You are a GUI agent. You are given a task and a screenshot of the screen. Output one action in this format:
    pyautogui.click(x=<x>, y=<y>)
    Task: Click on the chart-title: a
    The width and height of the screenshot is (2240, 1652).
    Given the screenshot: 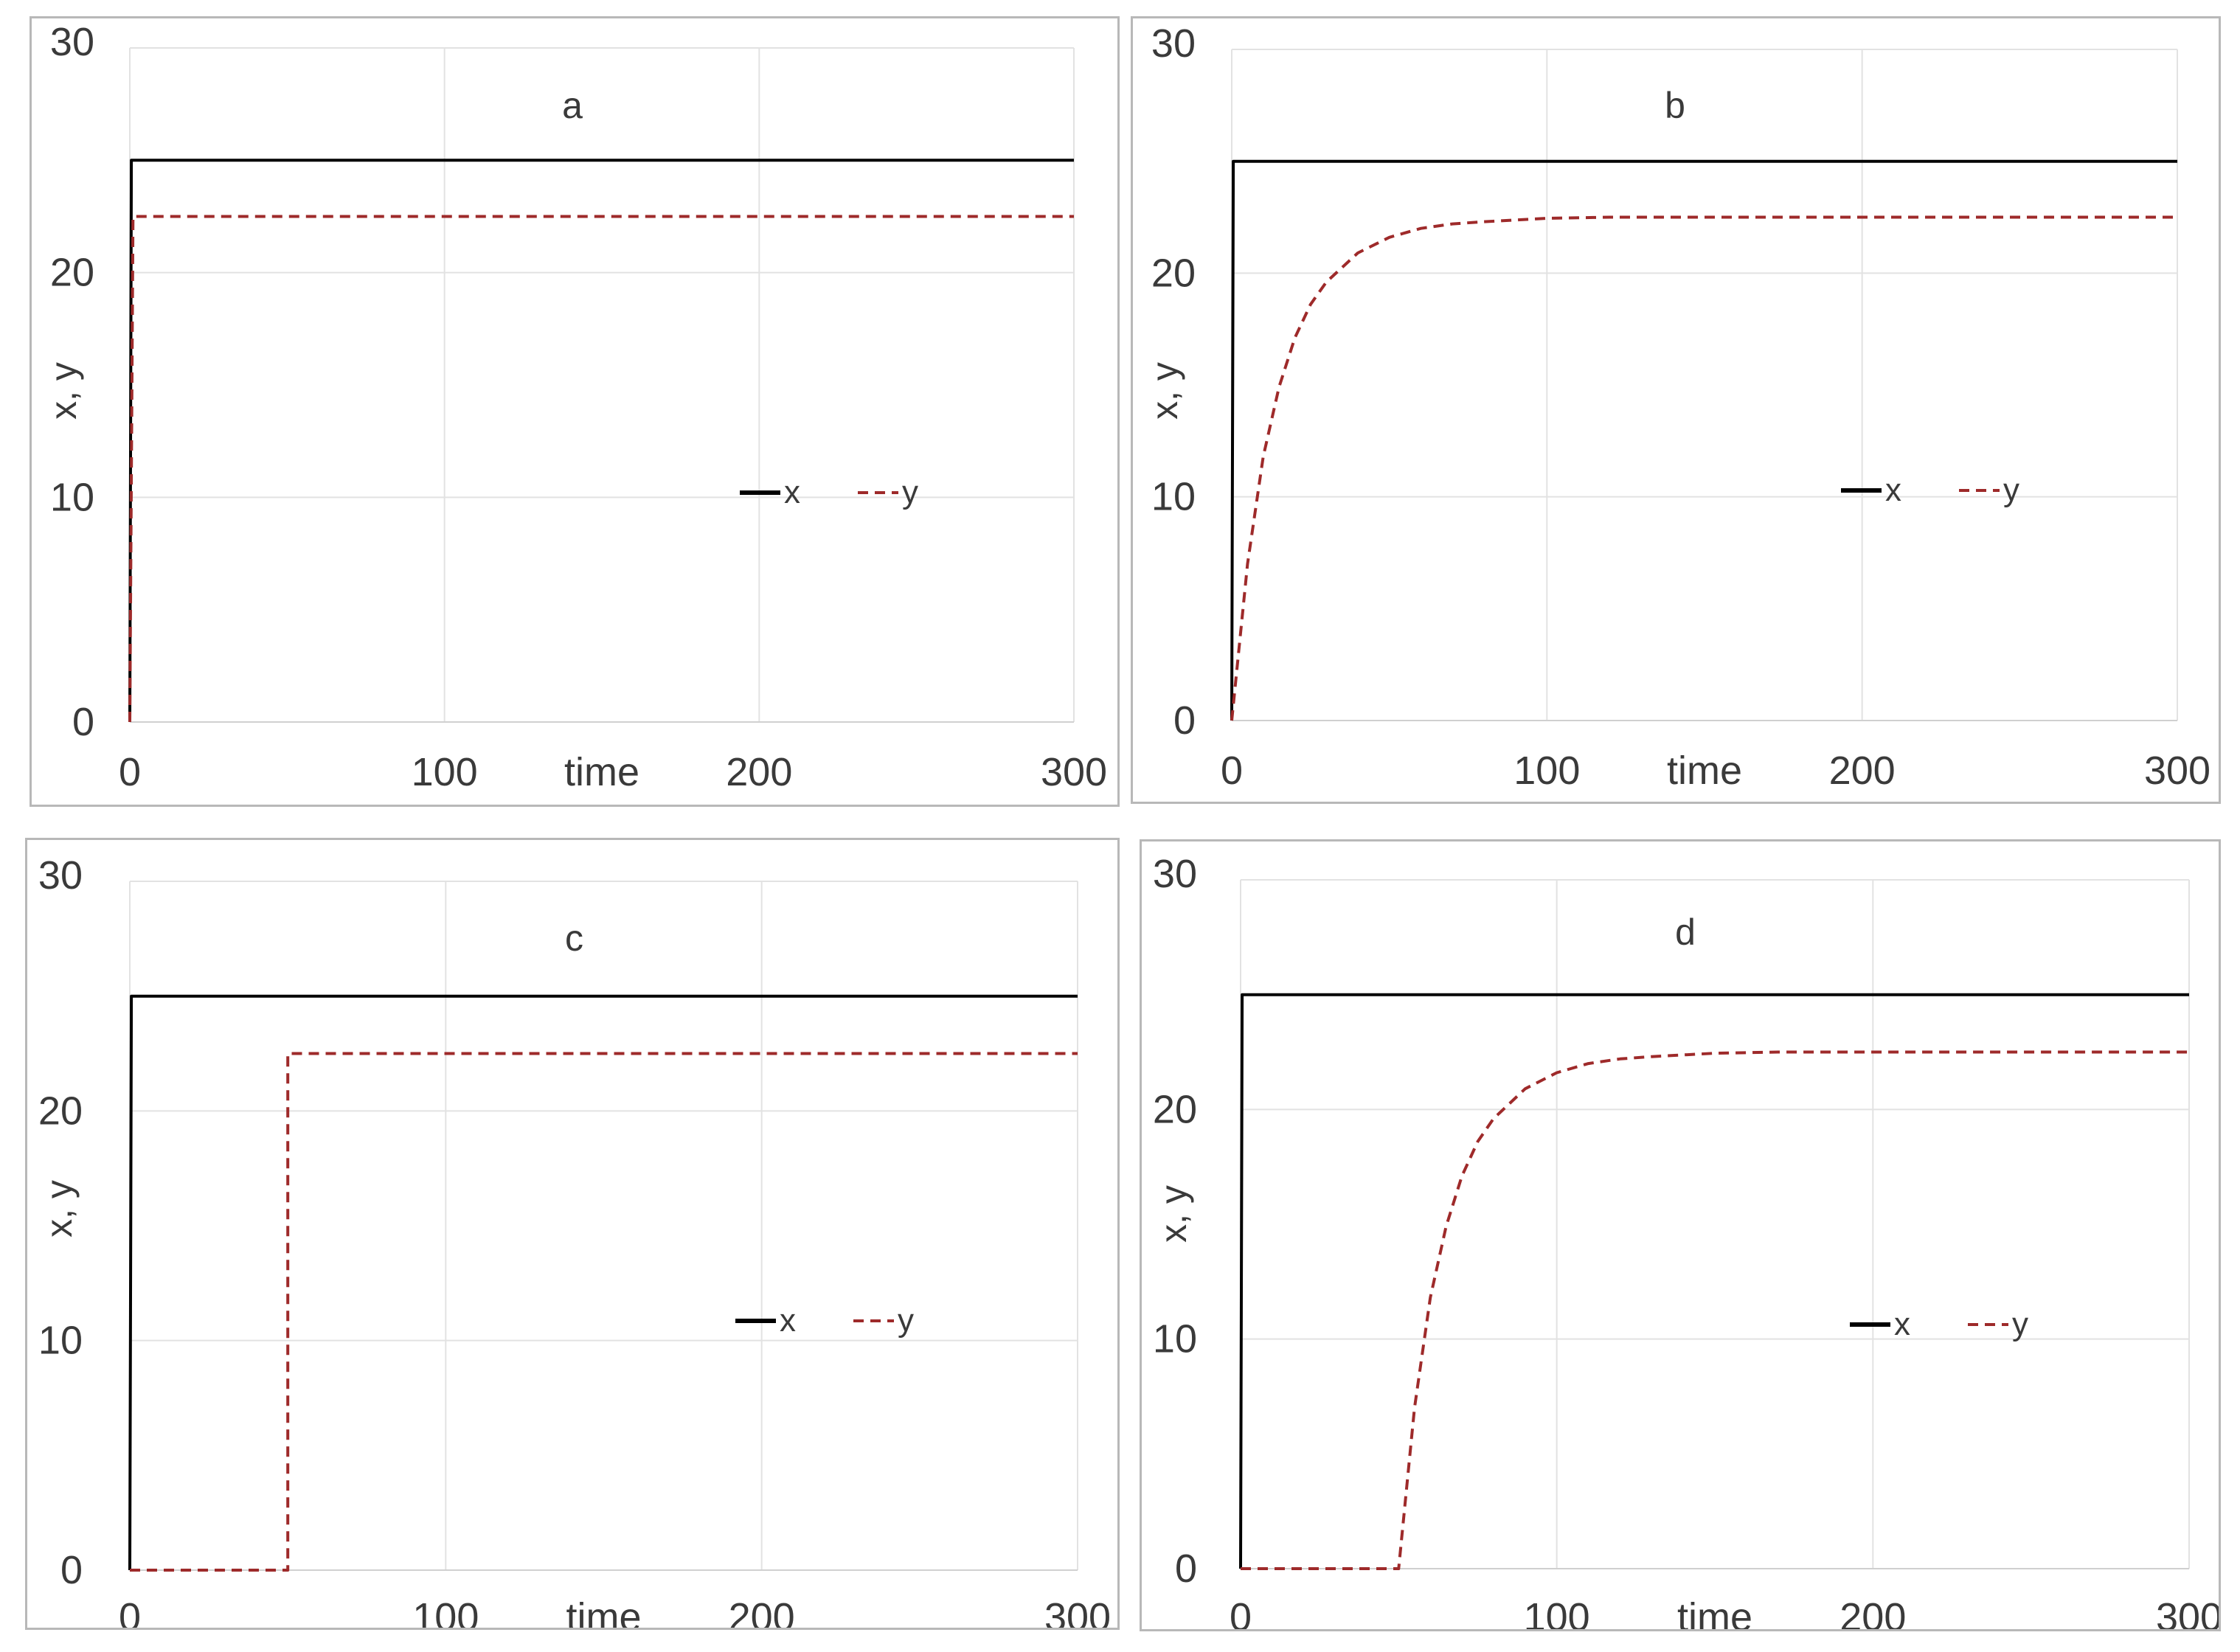 What is the action you would take?
    pyautogui.click(x=572, y=105)
    